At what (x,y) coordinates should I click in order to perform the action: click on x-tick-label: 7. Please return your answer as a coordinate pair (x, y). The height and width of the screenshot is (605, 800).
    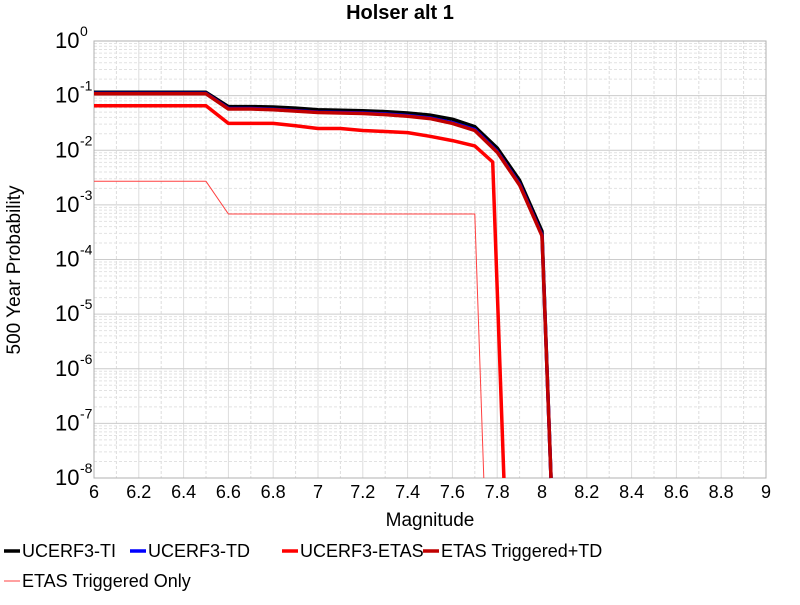
    Looking at the image, I should click on (318, 492).